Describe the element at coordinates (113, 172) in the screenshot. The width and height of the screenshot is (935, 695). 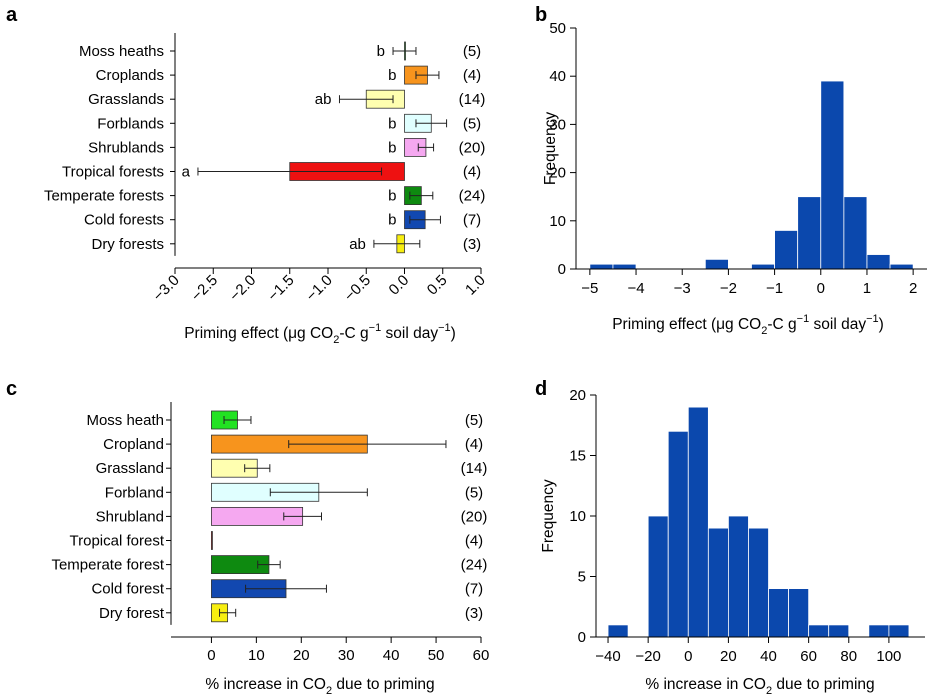
I see `category-label: Tropical forests` at that location.